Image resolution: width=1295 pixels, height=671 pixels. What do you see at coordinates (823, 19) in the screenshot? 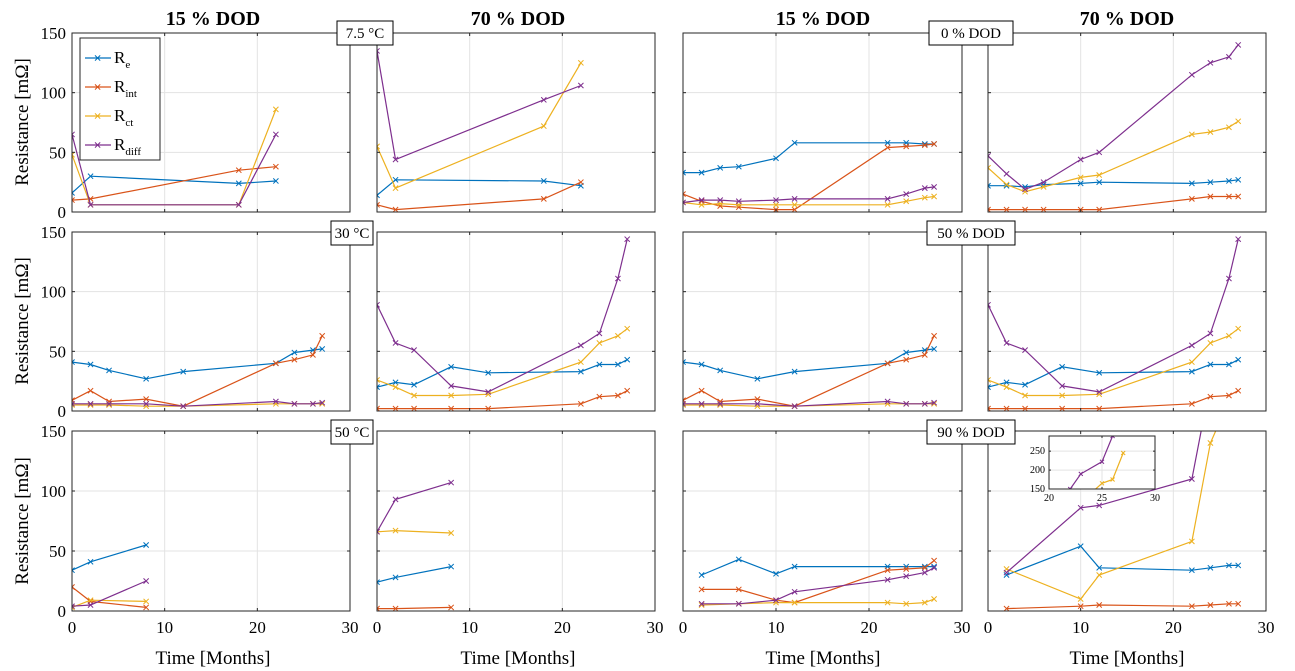
I see `column-title-3: 15 % DOD` at bounding box center [823, 19].